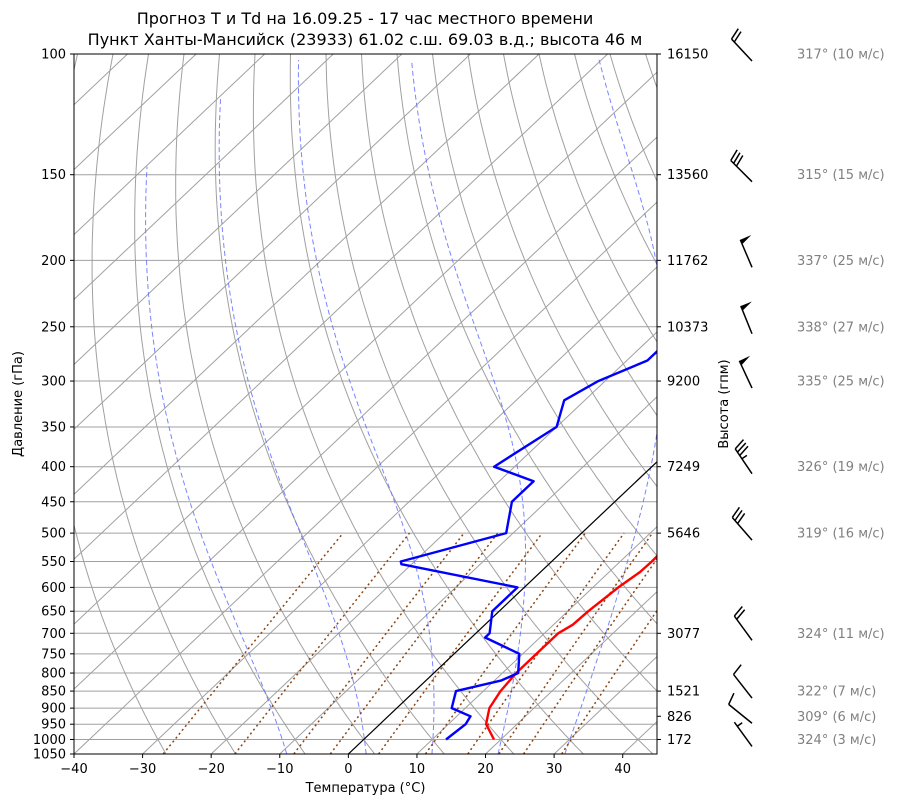 The image size is (900, 810). Describe the element at coordinates (210, 769) in the screenshot. I see `x-tick-label: −20` at that location.